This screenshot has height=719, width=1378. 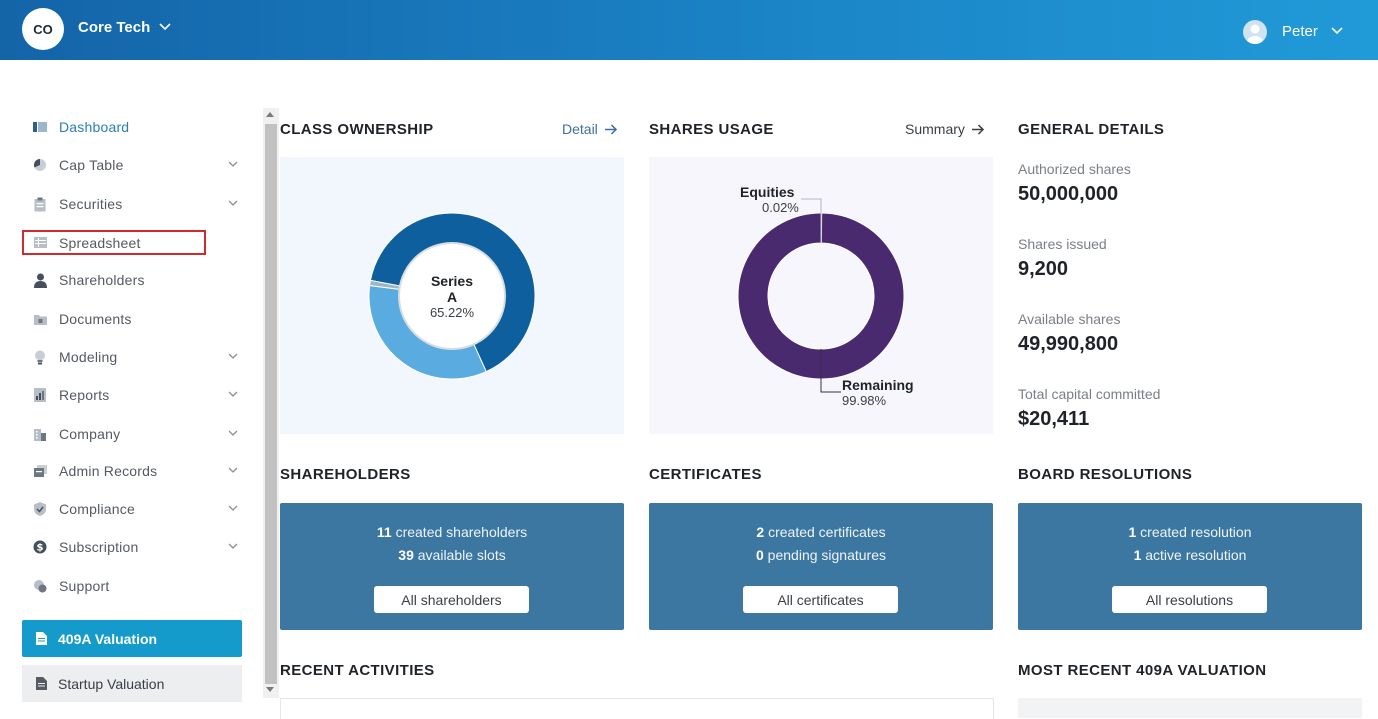 I want to click on sidebar-item-label: Modeling, so click(x=88, y=357).